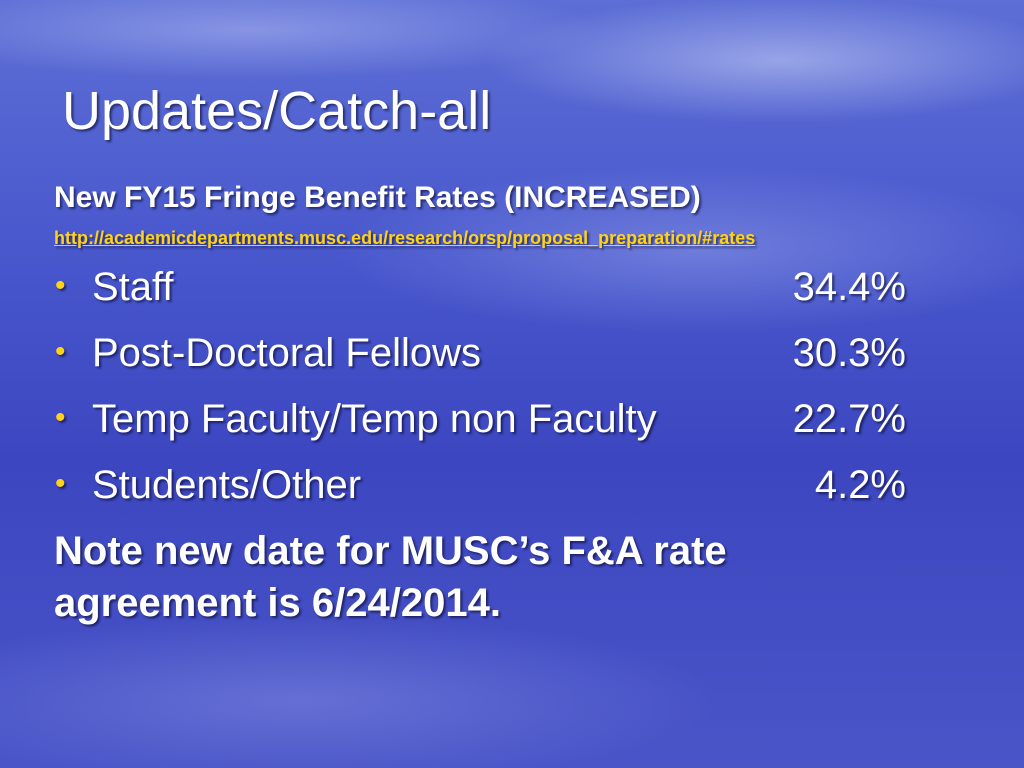 The width and height of the screenshot is (1024, 768). What do you see at coordinates (374, 419) in the screenshot?
I see `item-label: Temp Faculty/Temp non Faculty` at bounding box center [374, 419].